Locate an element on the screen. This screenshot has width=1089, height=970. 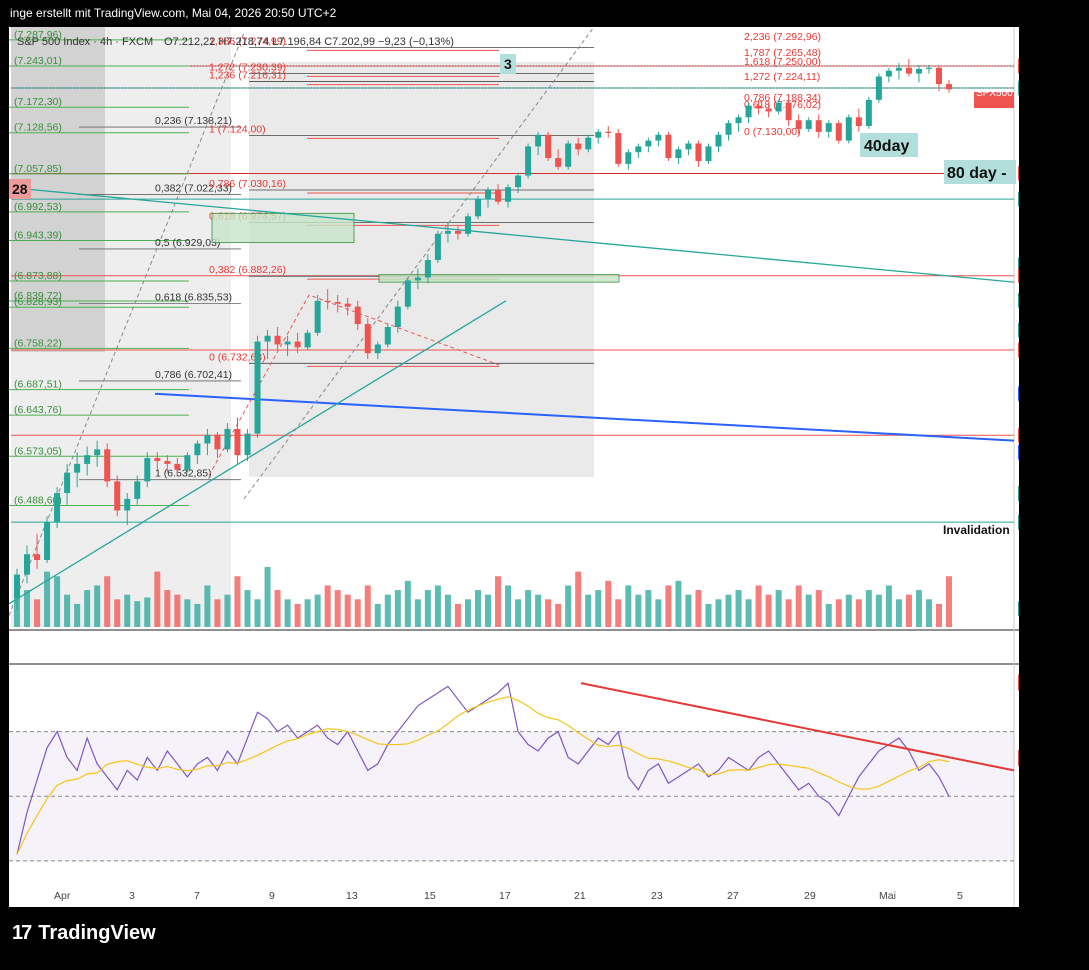
fib-red-label: 0,382 (6.882,26) is located at coordinates (247, 270).